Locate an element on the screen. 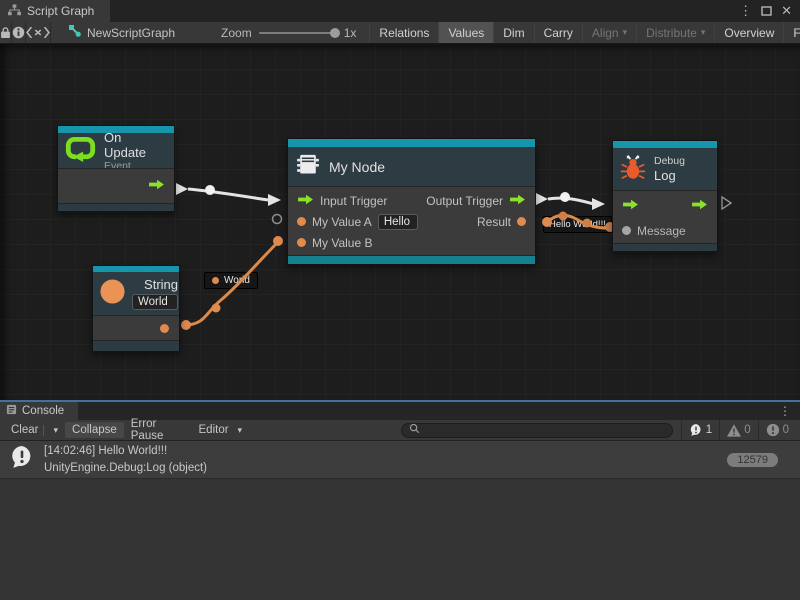 The image size is (800, 600). log-stacktrace-line: UnityEngine.Debug:Log (object) is located at coordinates (126, 467).